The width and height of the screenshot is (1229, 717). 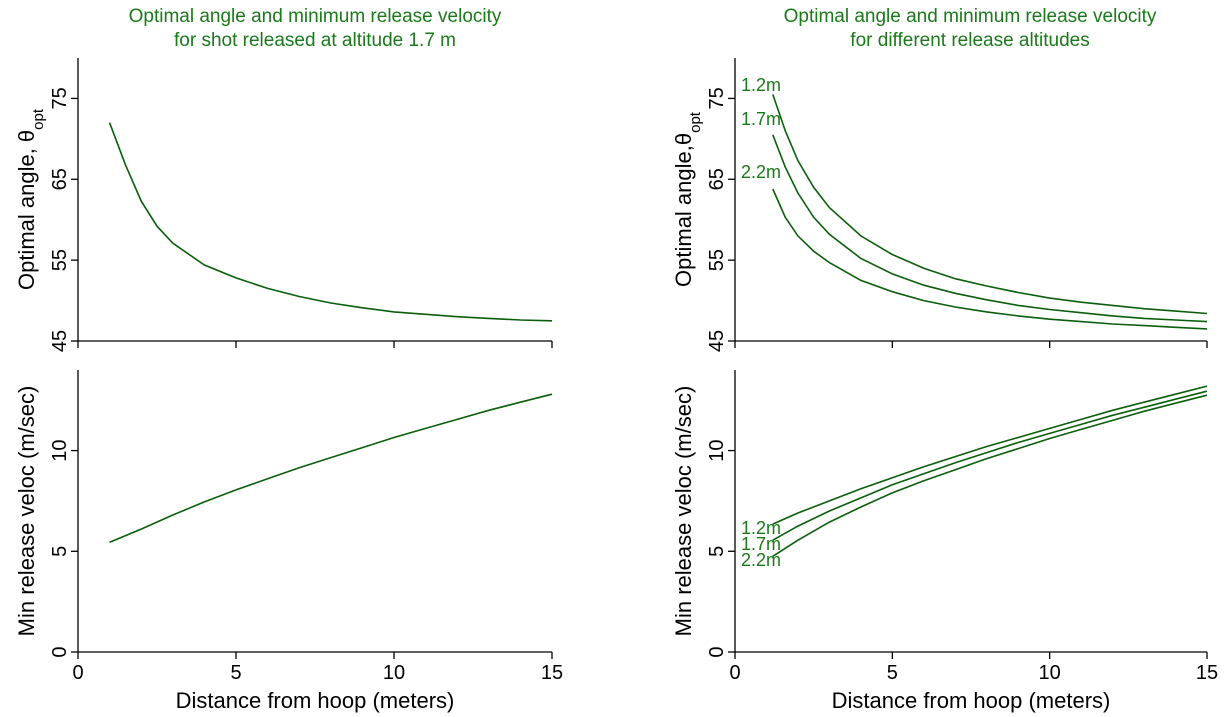 What do you see at coordinates (315, 40) in the screenshot?
I see `chart-title-line-2: for shot released at altitude 1.7 m` at bounding box center [315, 40].